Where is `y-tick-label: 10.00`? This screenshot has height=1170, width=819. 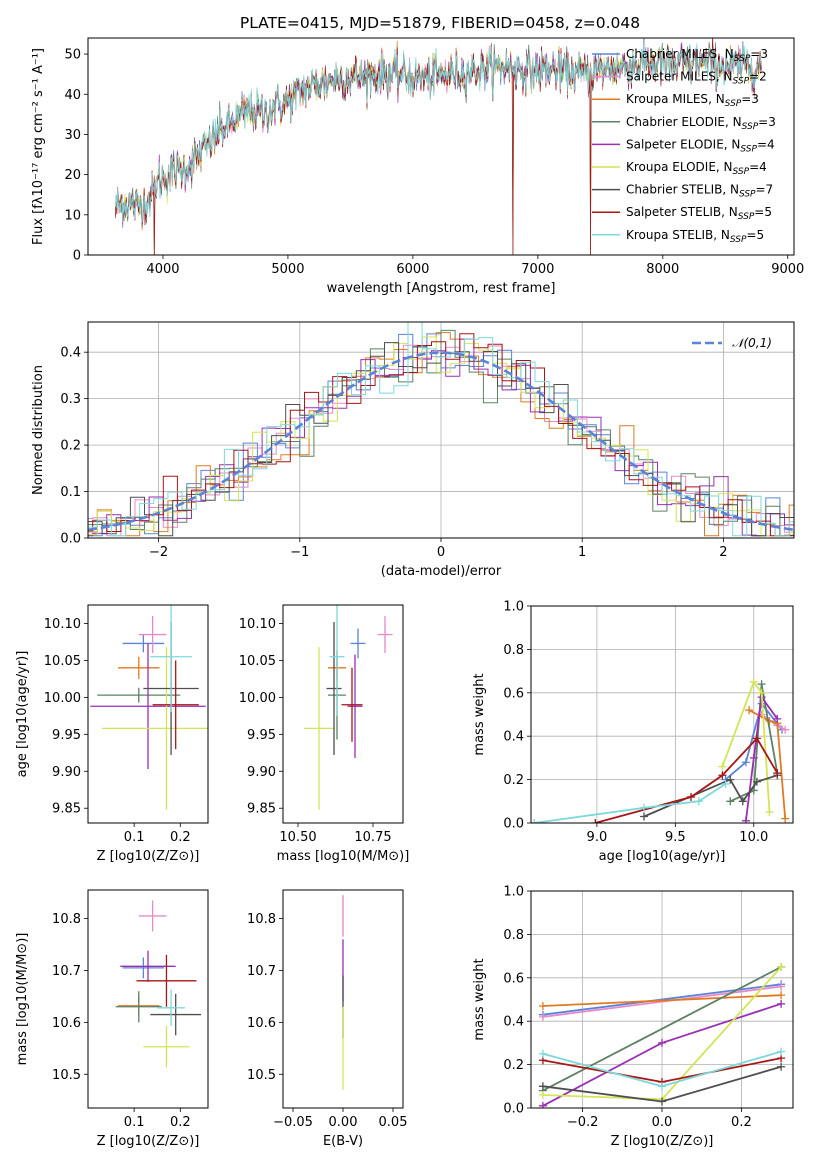
y-tick-label: 10.00 is located at coordinates (62, 698).